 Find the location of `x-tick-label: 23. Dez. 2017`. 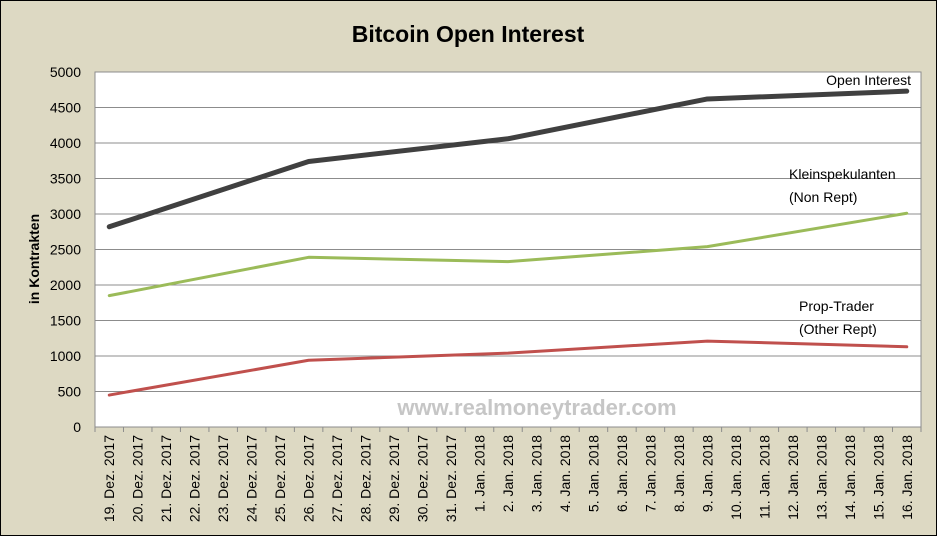

x-tick-label: 23. Dez. 2017 is located at coordinates (223, 478).